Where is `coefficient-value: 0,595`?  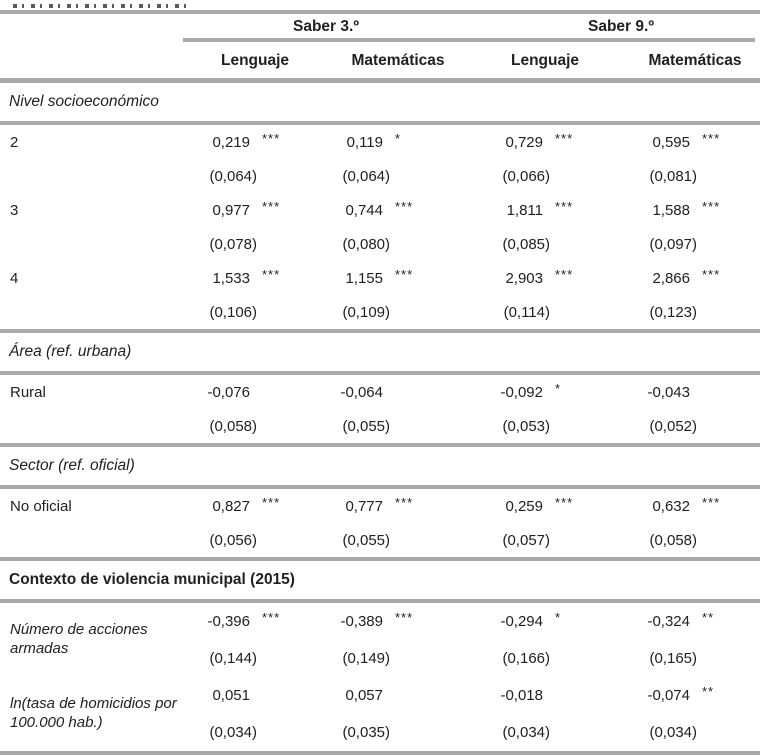 coefficient-value: 0,595 is located at coordinates (671, 142).